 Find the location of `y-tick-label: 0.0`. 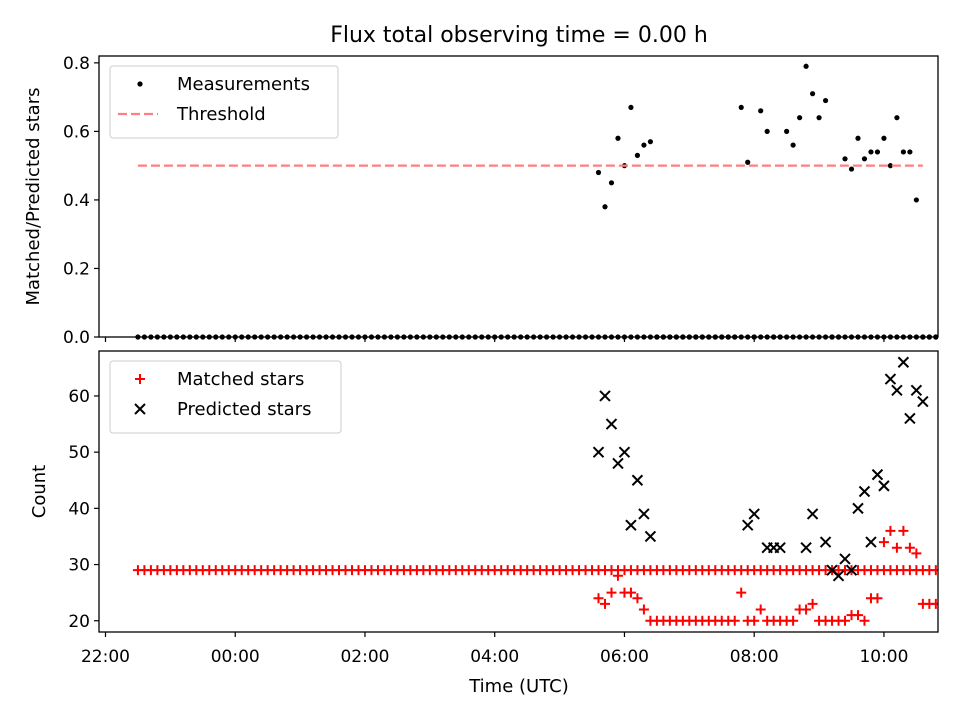

y-tick-label: 0.0 is located at coordinates (76, 338).